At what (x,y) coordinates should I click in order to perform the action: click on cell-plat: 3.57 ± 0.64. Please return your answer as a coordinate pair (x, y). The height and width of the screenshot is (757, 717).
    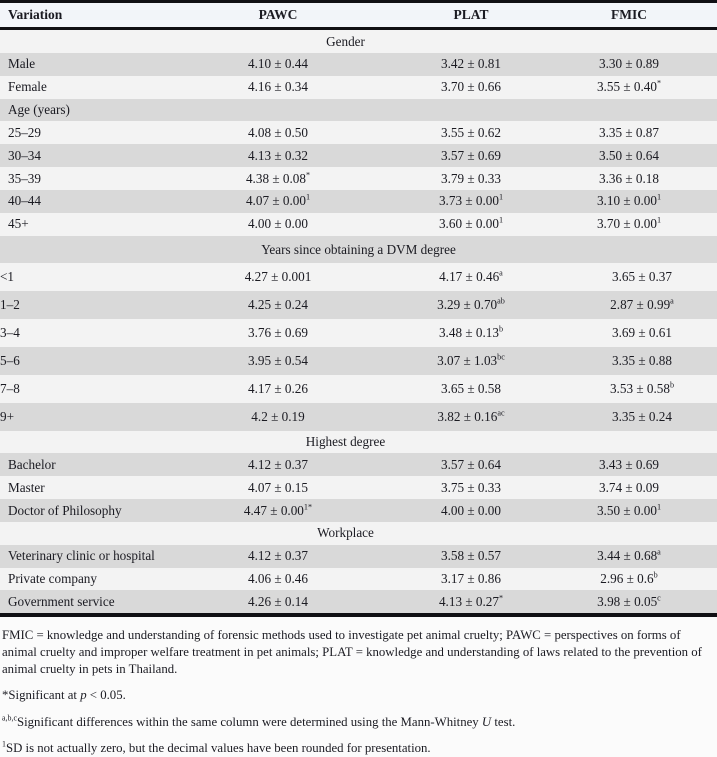
    Looking at the image, I should click on (471, 464).